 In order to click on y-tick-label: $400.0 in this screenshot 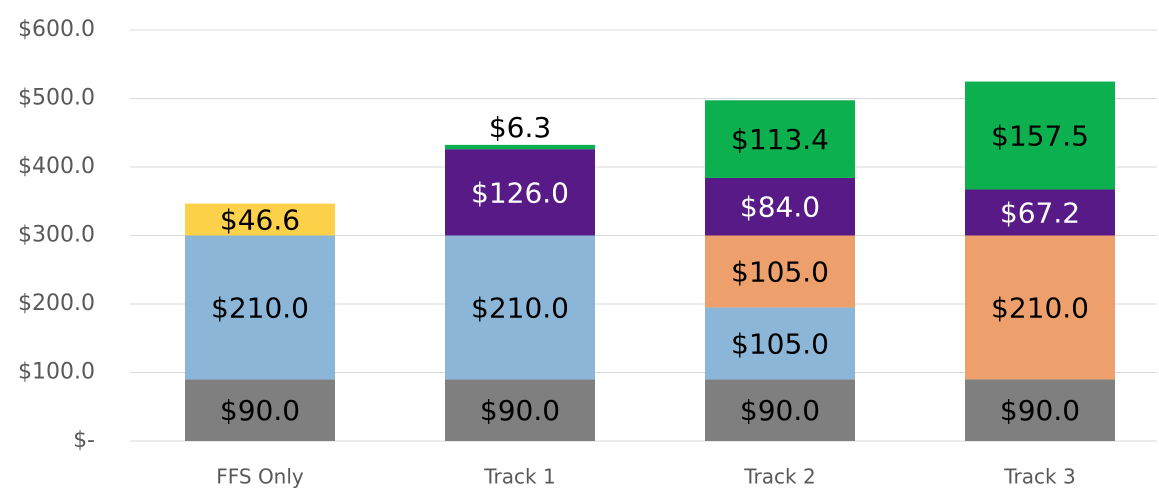, I will do `click(56, 166)`.